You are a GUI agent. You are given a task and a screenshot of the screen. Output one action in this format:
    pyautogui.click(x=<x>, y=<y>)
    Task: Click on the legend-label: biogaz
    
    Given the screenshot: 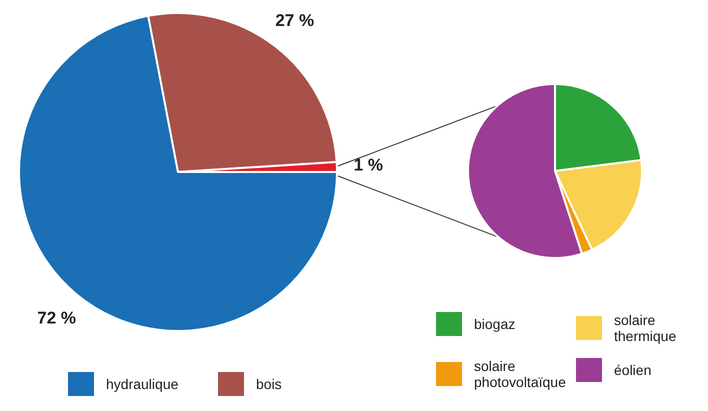 What is the action you would take?
    pyautogui.click(x=495, y=324)
    